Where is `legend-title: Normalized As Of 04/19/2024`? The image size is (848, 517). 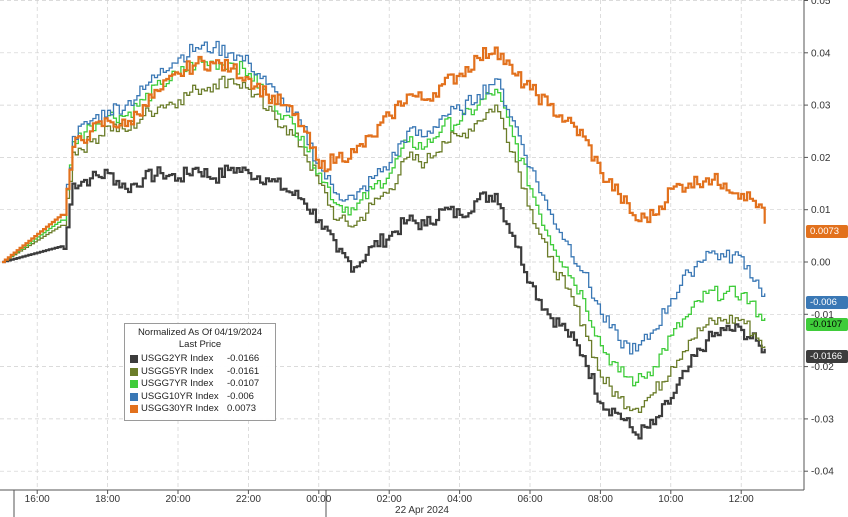 legend-title: Normalized As Of 04/19/2024 is located at coordinates (200, 332).